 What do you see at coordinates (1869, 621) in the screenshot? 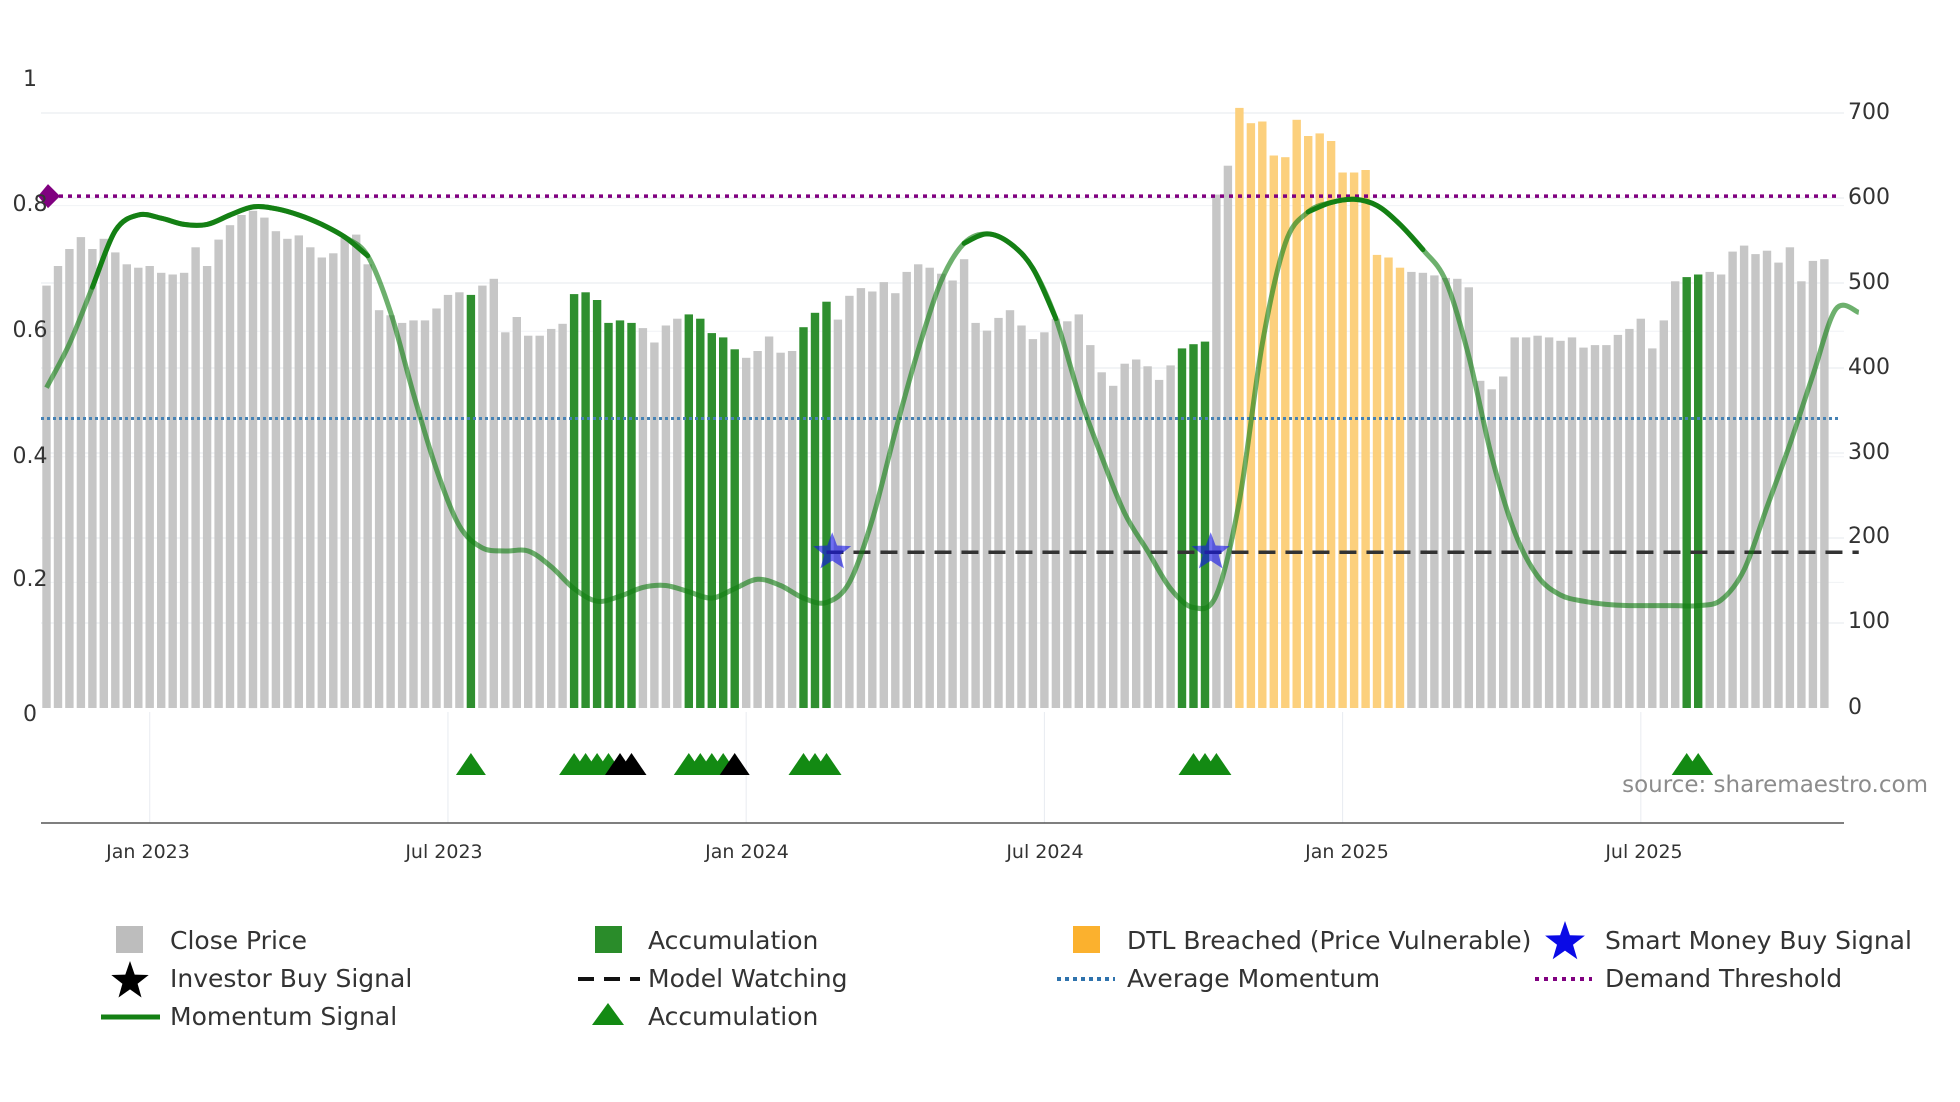
I see `right-tick-label: 100` at bounding box center [1869, 621].